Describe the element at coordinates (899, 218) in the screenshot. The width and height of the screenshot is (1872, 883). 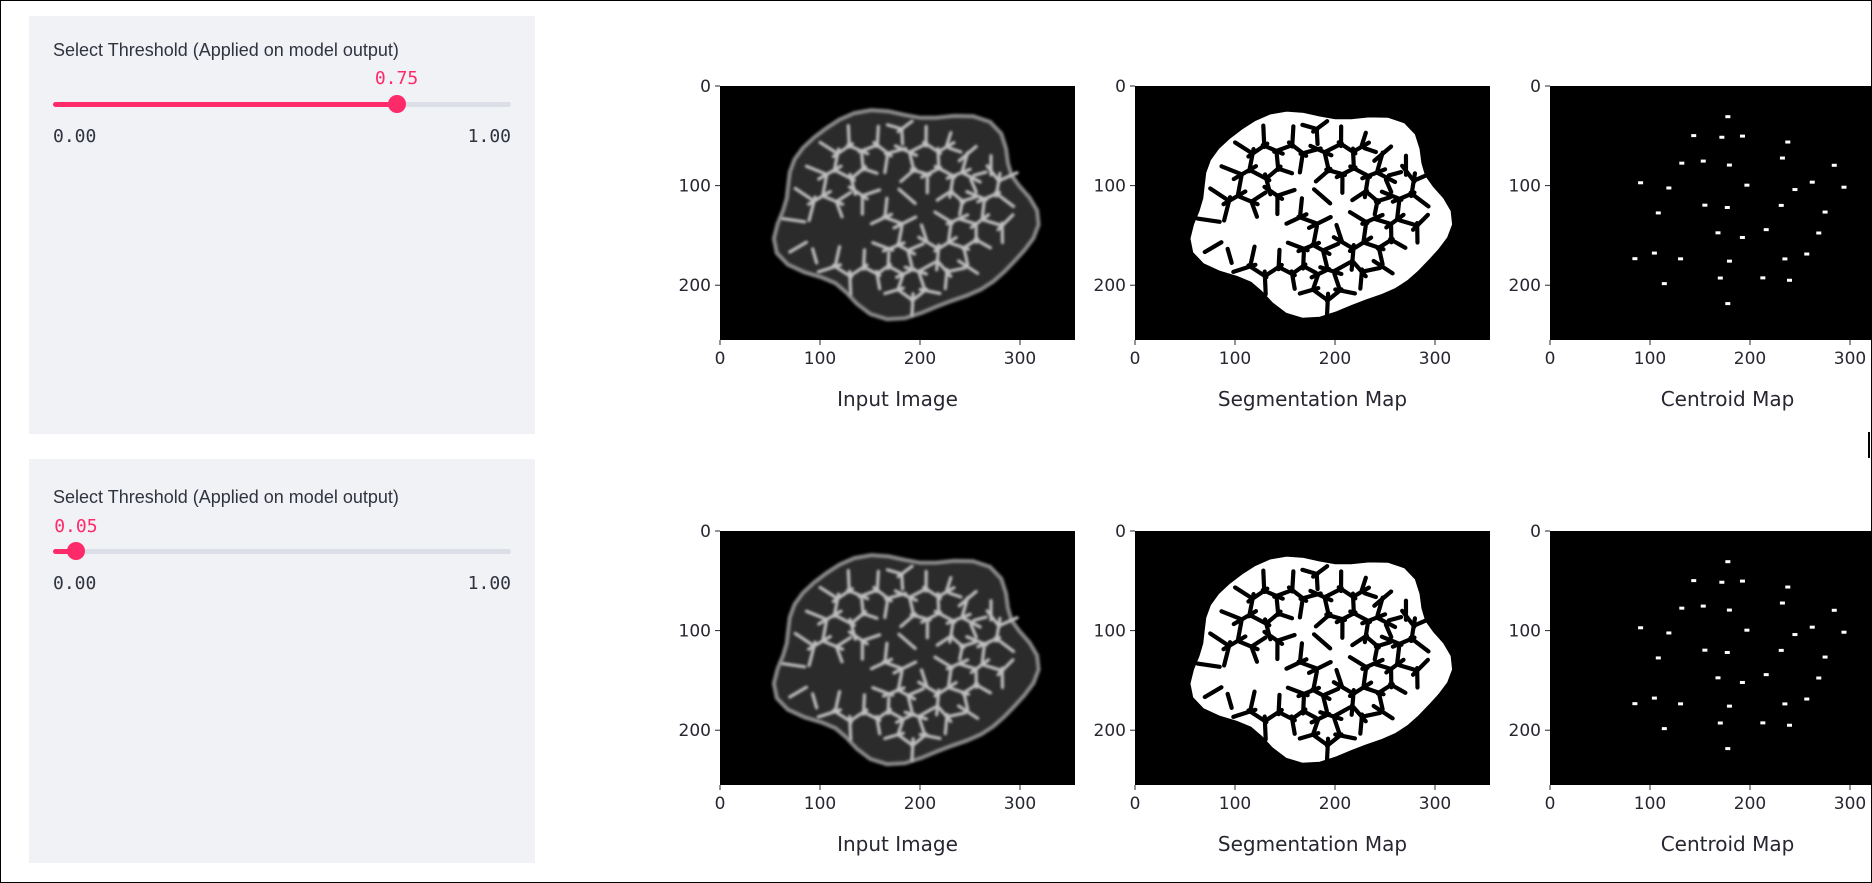
I see `membrane-edges` at that location.